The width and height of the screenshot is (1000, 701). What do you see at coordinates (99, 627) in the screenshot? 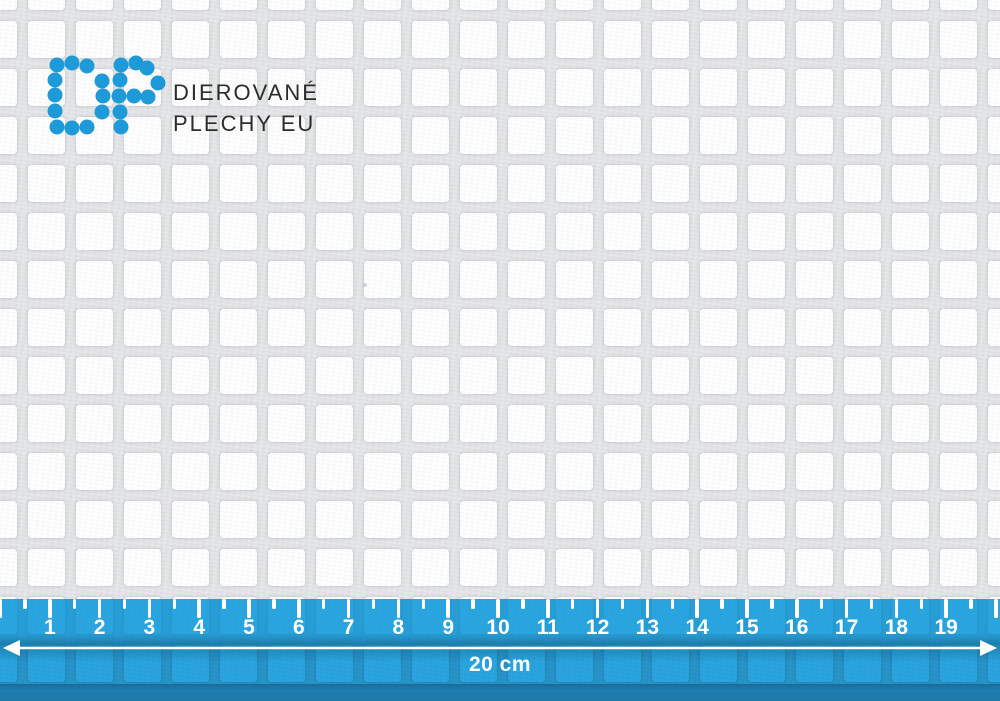
I see `ruler-number: 2` at bounding box center [99, 627].